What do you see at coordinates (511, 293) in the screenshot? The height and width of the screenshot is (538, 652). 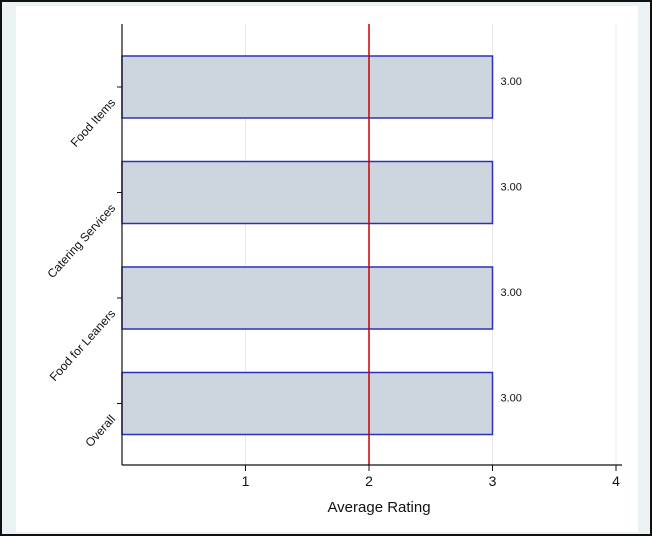 I see `data-label-2: 3.00` at bounding box center [511, 293].